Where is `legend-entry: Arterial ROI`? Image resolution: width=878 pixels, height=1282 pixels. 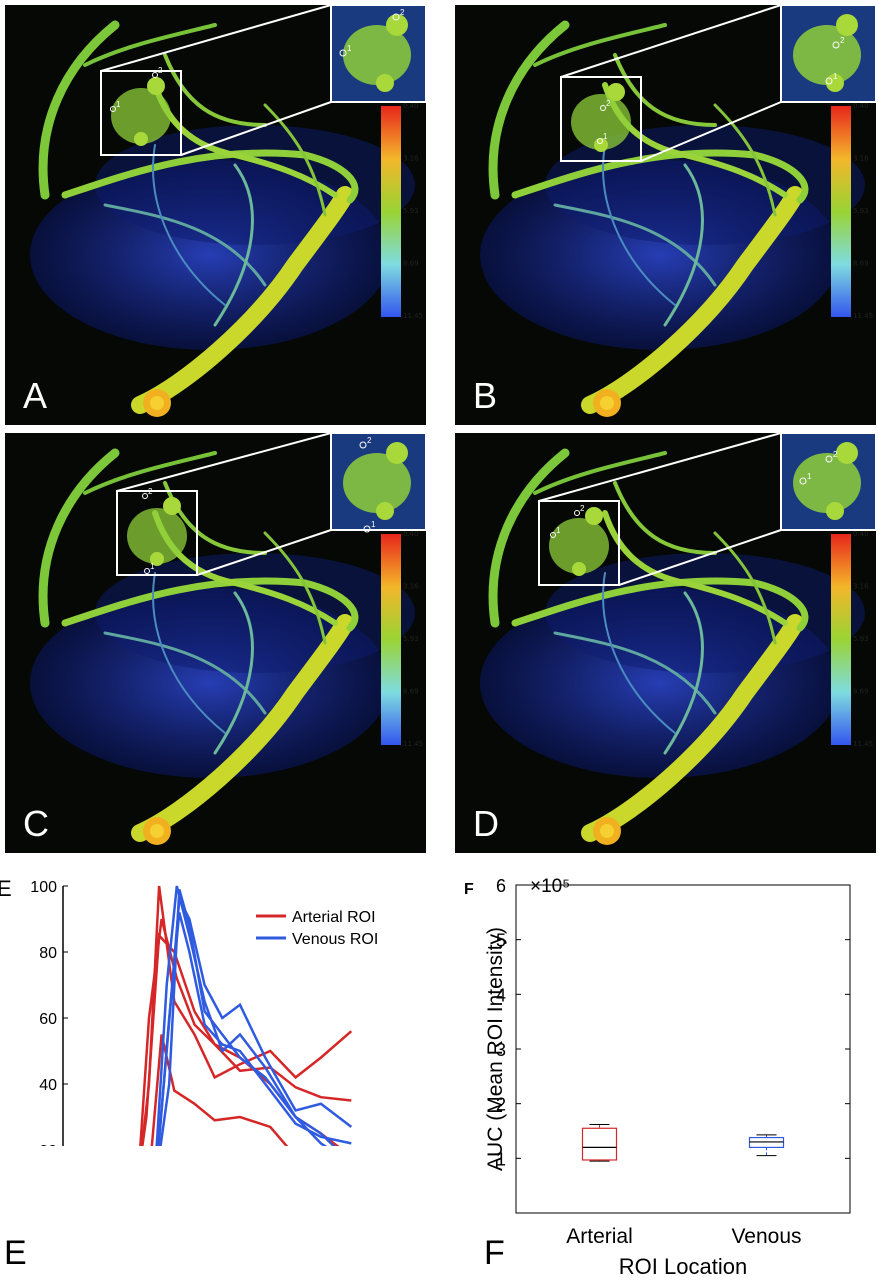 legend-entry: Arterial ROI is located at coordinates (334, 917).